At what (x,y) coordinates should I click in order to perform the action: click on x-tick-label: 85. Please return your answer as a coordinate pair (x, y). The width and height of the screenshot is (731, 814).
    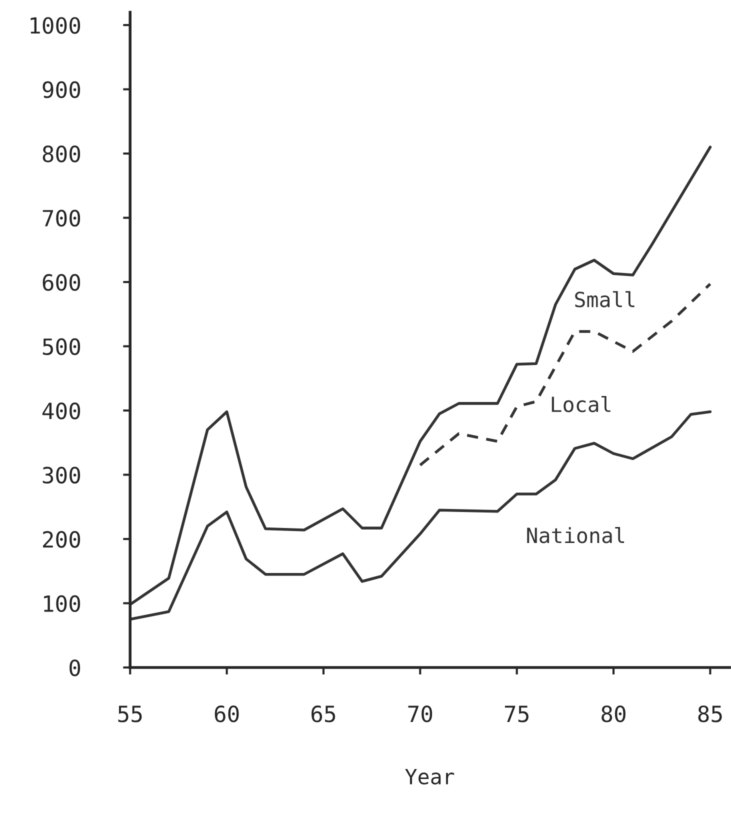
    Looking at the image, I should click on (710, 713).